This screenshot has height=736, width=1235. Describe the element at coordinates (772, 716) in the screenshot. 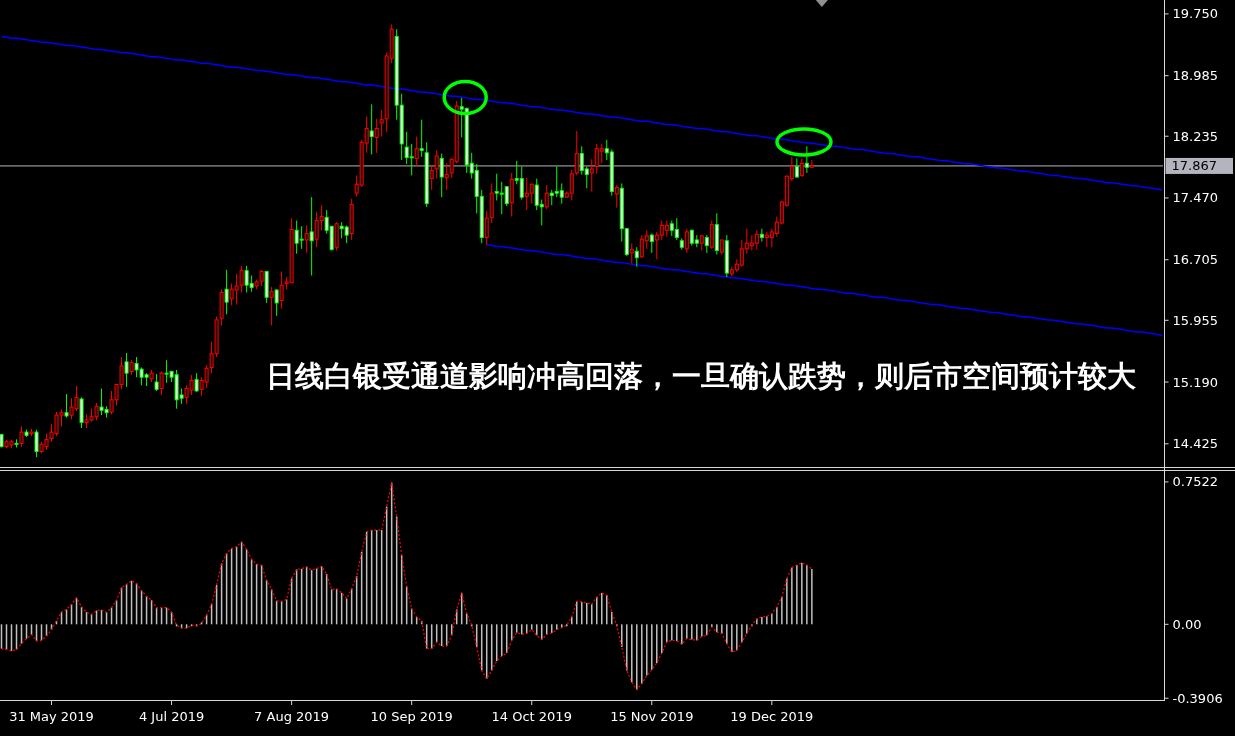

I see `x-tick-label: 19 Dec 2019` at that location.